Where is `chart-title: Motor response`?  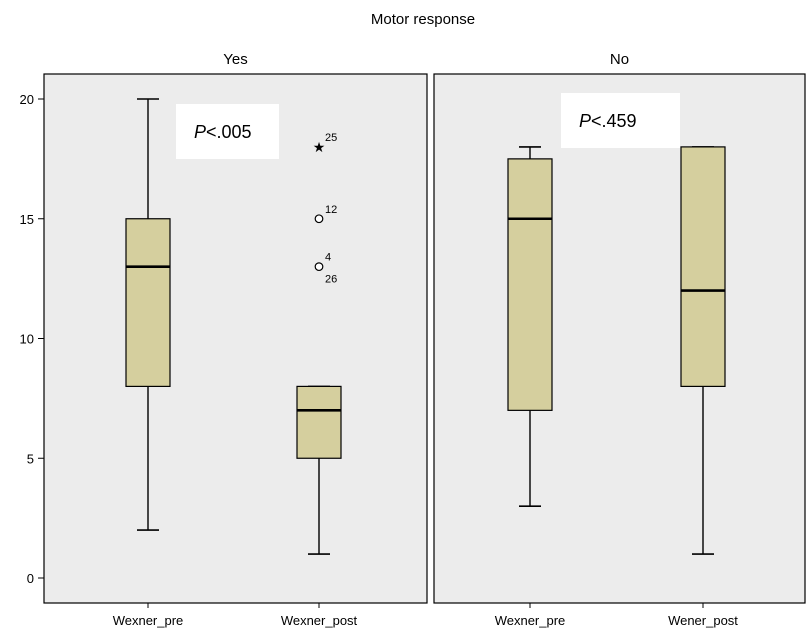
chart-title: Motor response is located at coordinates (423, 19).